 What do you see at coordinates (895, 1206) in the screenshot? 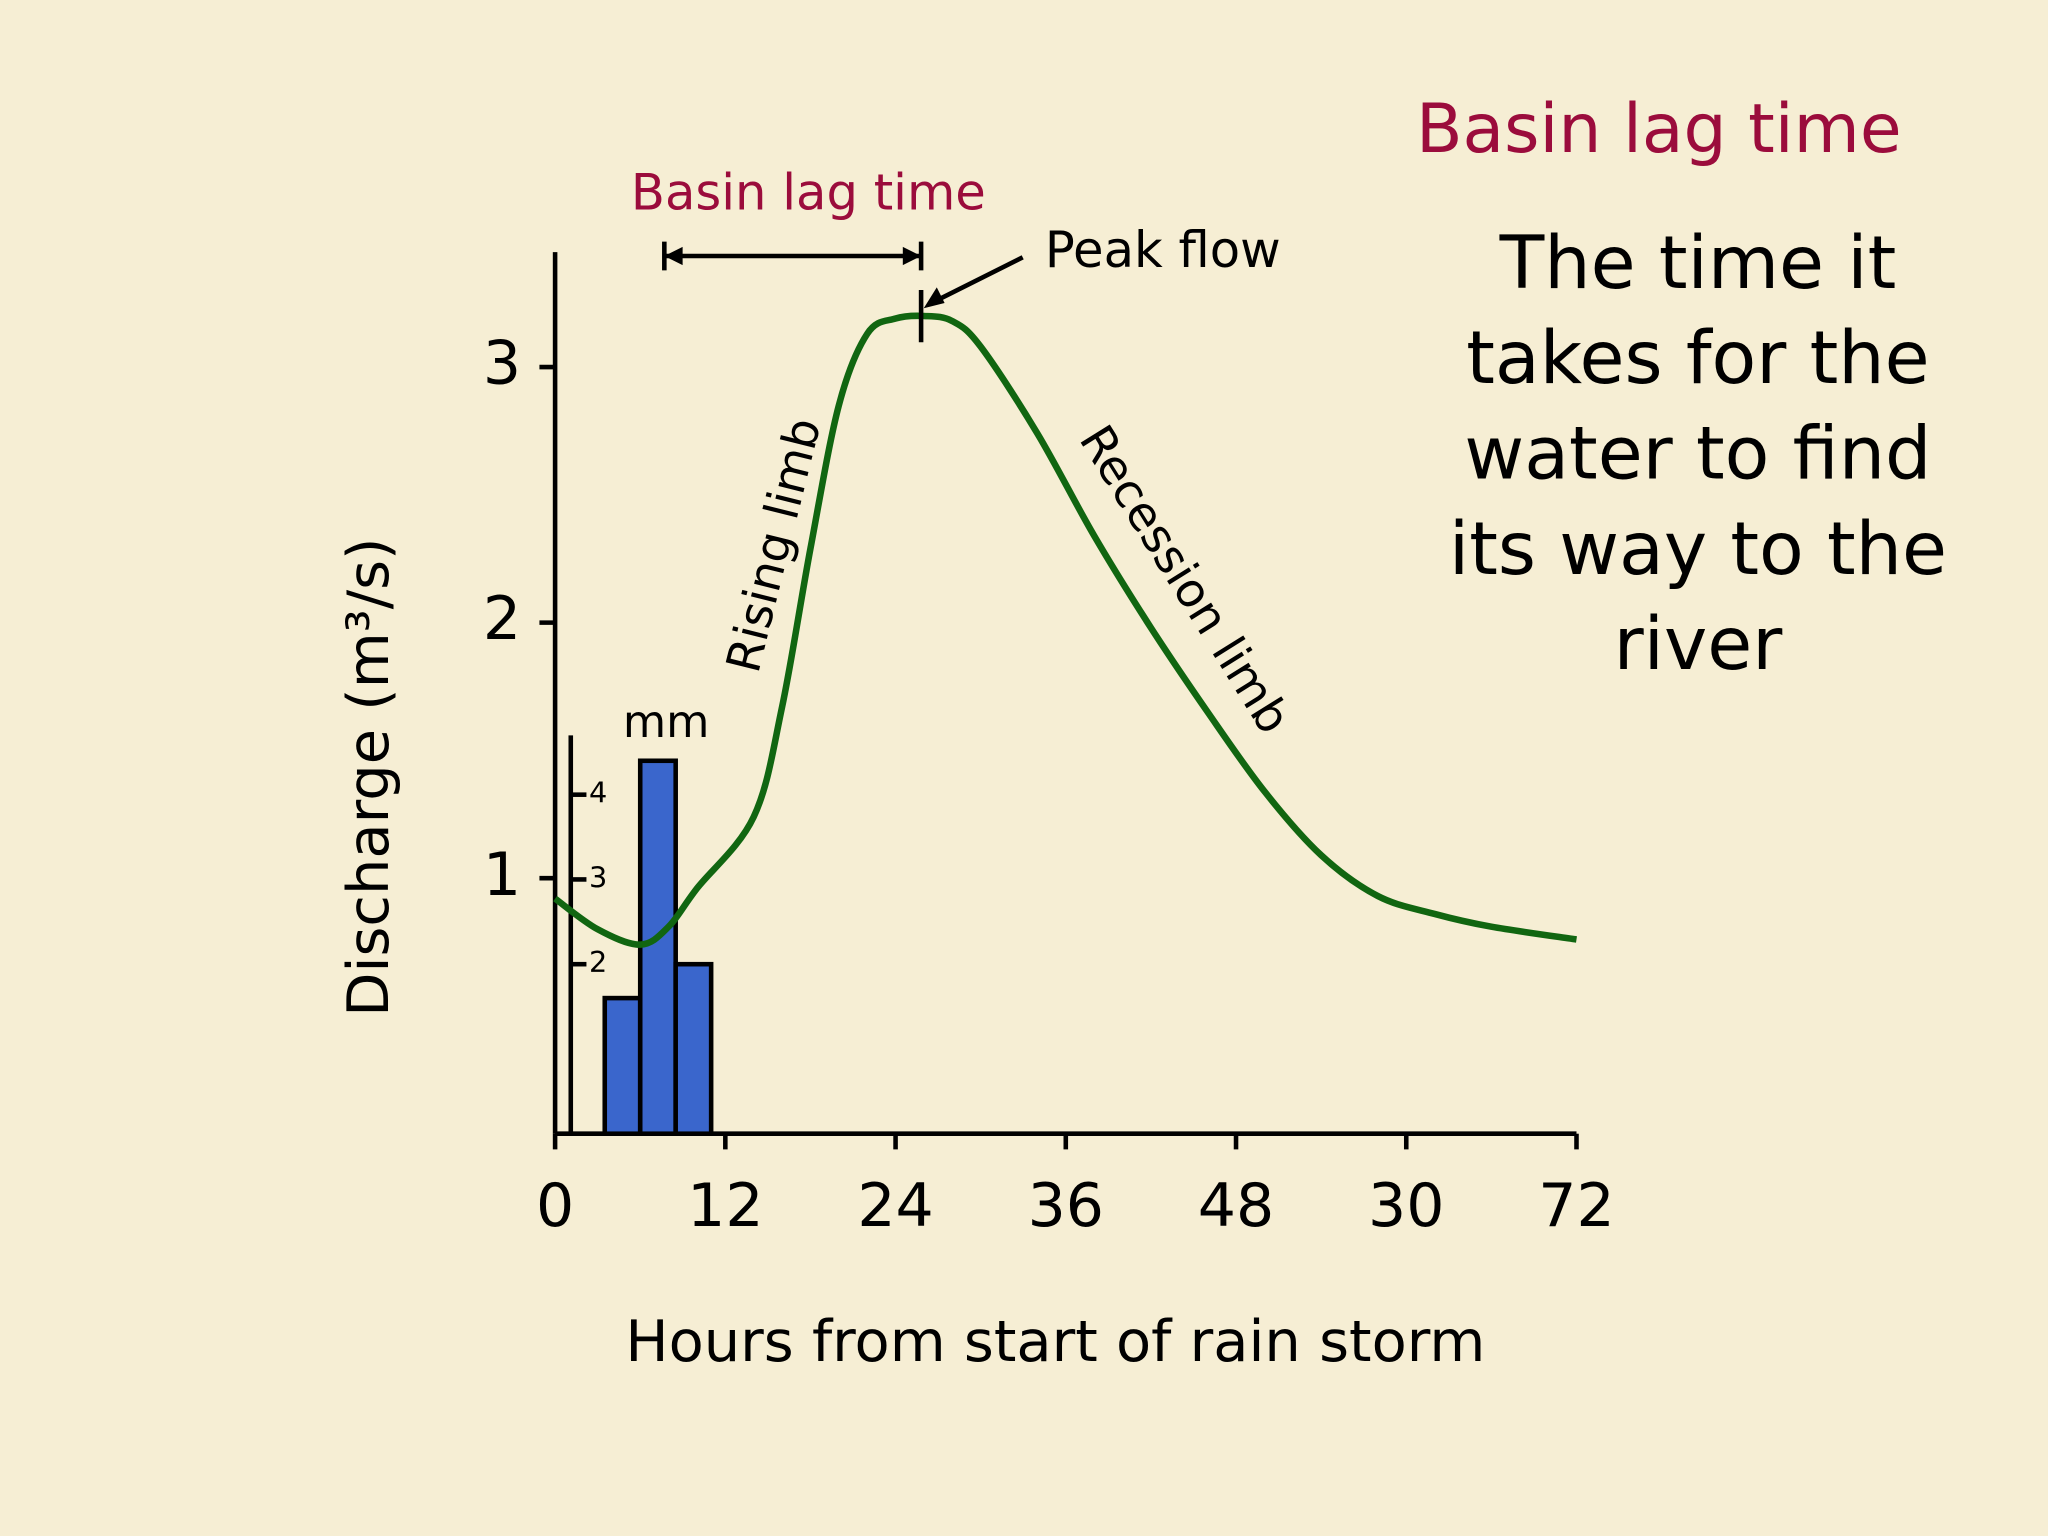
I see `x-tick-label: 24` at bounding box center [895, 1206].